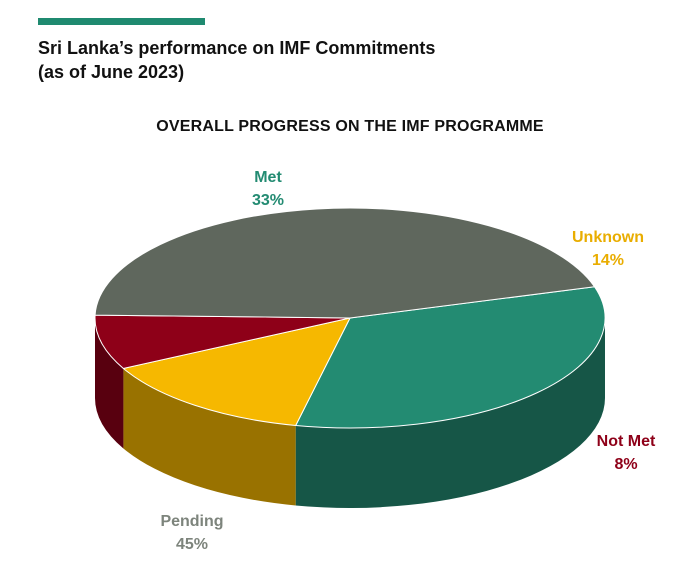 Image resolution: width=700 pixels, height=564 pixels. I want to click on pie-slice-unknown, so click(236, 371).